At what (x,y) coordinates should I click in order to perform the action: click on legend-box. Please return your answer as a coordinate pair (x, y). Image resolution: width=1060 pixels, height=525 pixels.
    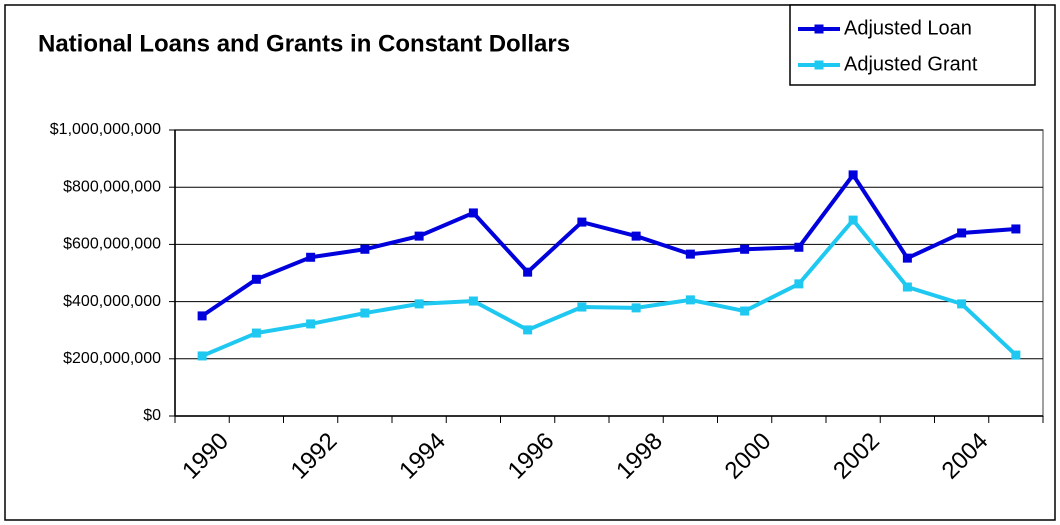
    Looking at the image, I should click on (912, 45).